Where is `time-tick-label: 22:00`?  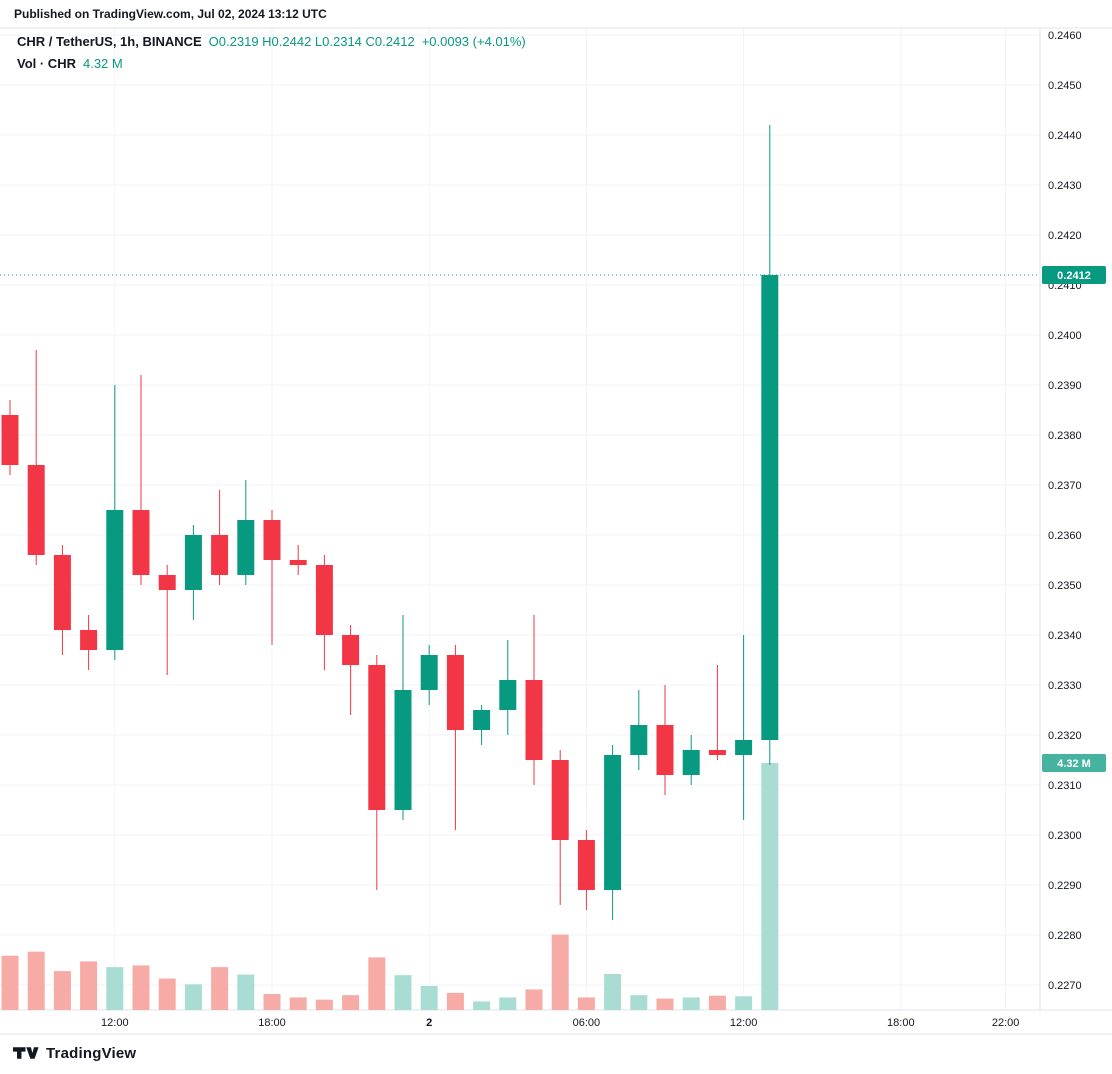 time-tick-label: 22:00 is located at coordinates (1006, 1023).